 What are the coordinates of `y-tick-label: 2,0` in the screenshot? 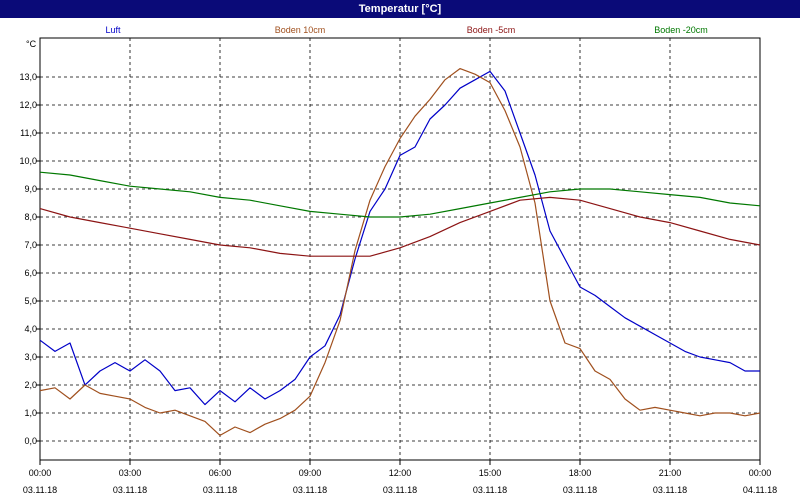 It's located at (30, 385).